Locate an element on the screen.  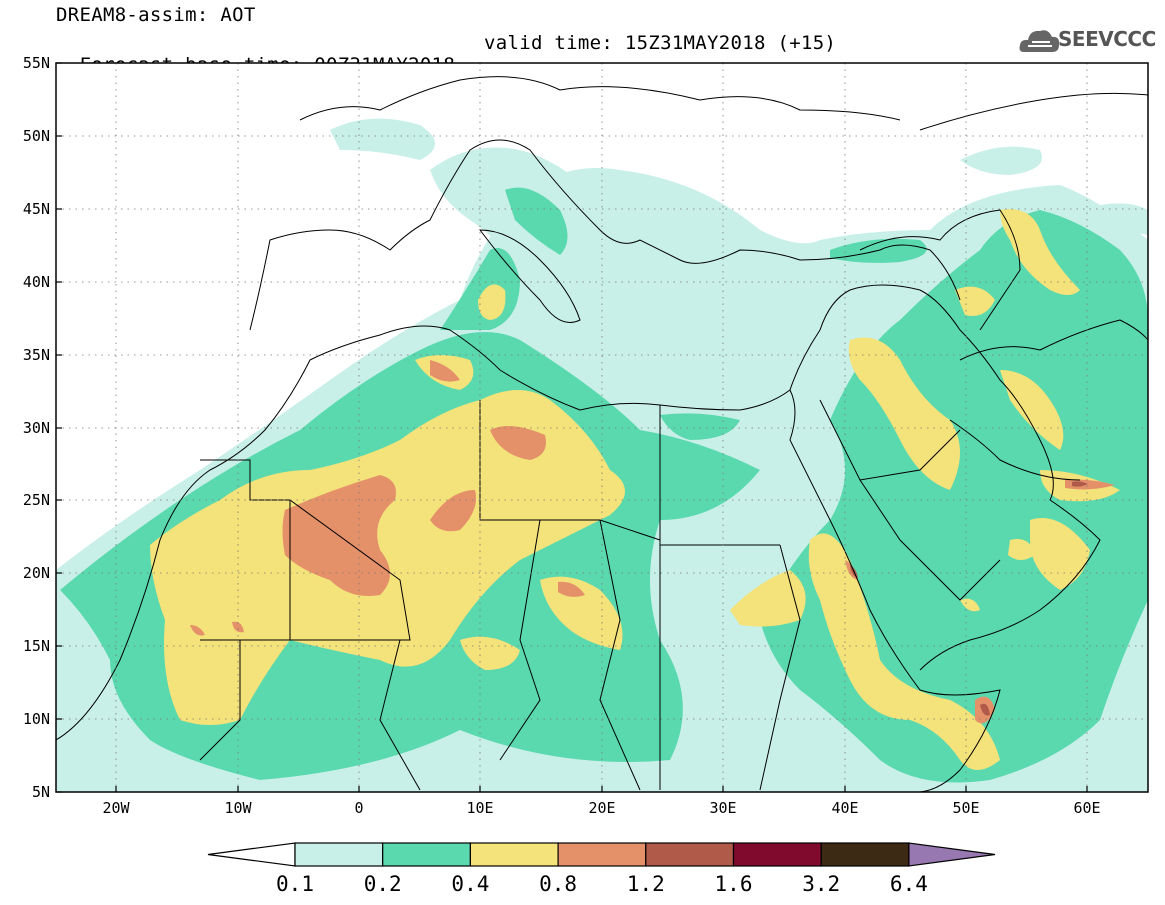
lat-label: 25N is located at coordinates (36, 500).